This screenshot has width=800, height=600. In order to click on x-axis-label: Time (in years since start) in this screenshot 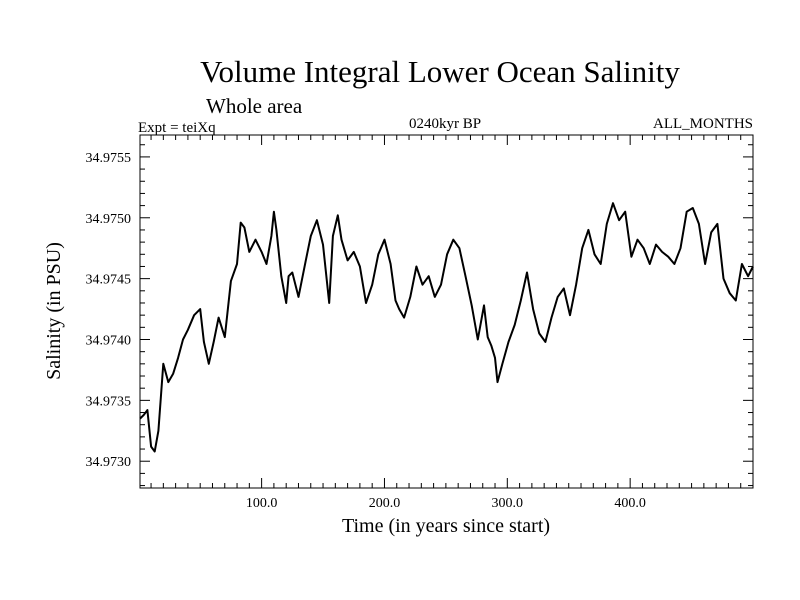, I will do `click(446, 526)`.